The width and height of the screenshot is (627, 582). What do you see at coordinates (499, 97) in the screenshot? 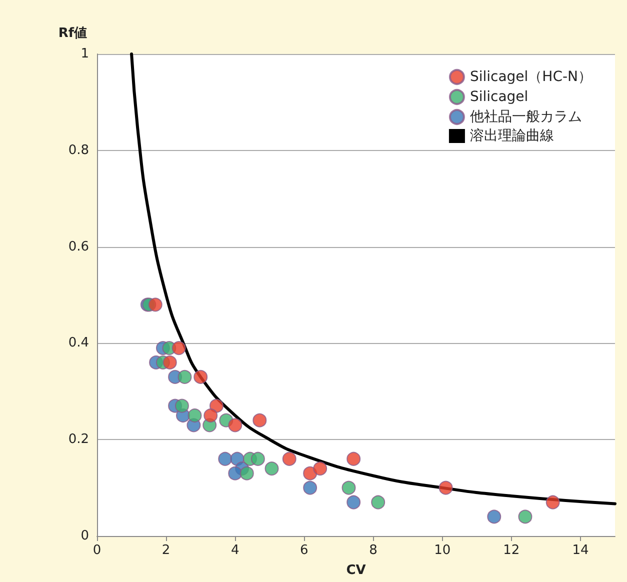
I see `legend-label: Silicagel` at bounding box center [499, 97].